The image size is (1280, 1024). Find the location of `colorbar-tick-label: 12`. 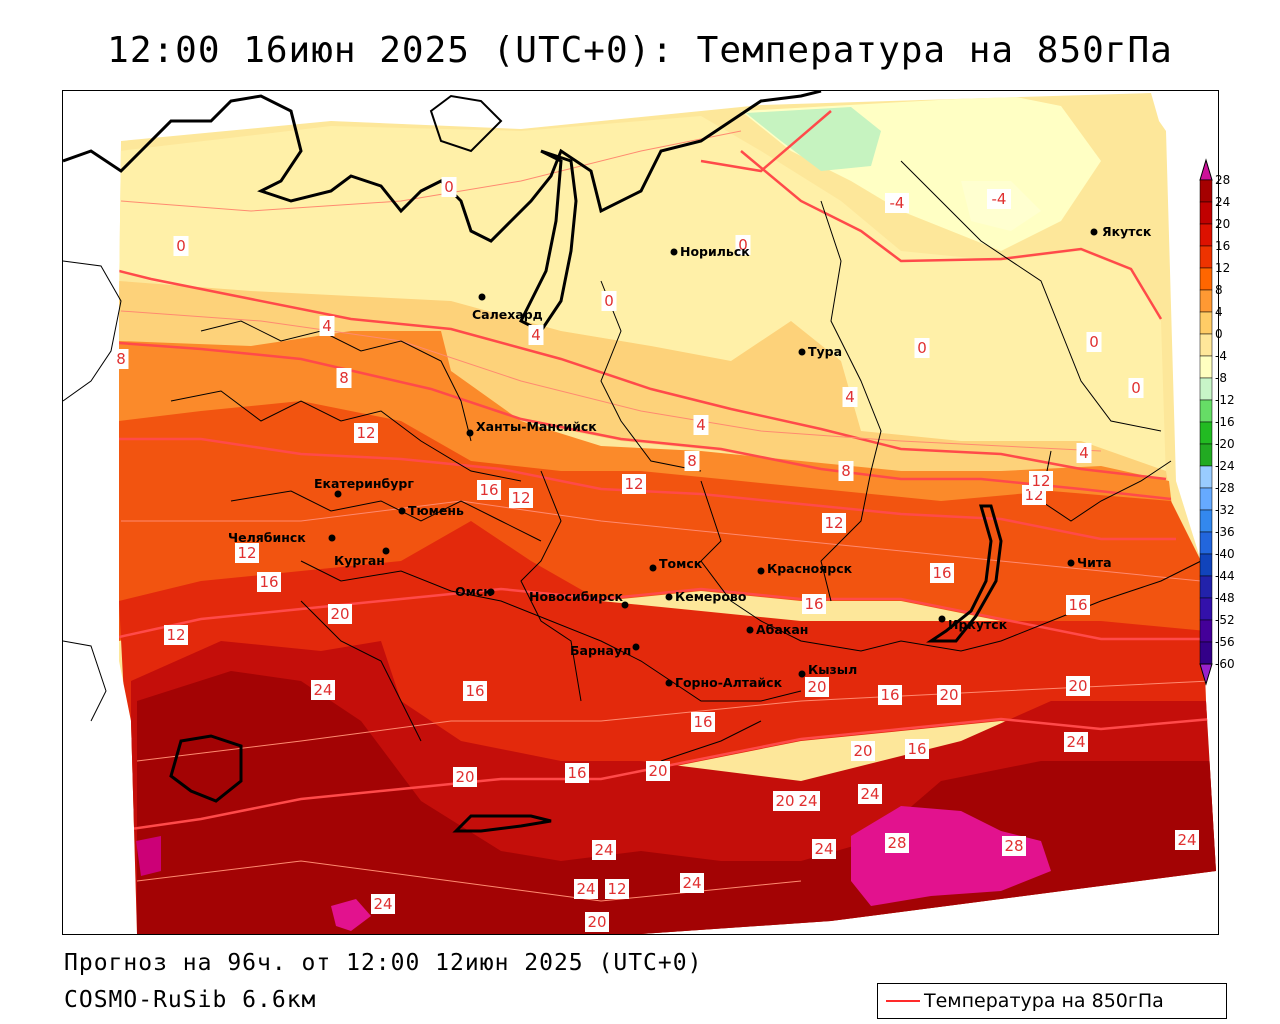

colorbar-tick-label: 12 is located at coordinates (1222, 268).